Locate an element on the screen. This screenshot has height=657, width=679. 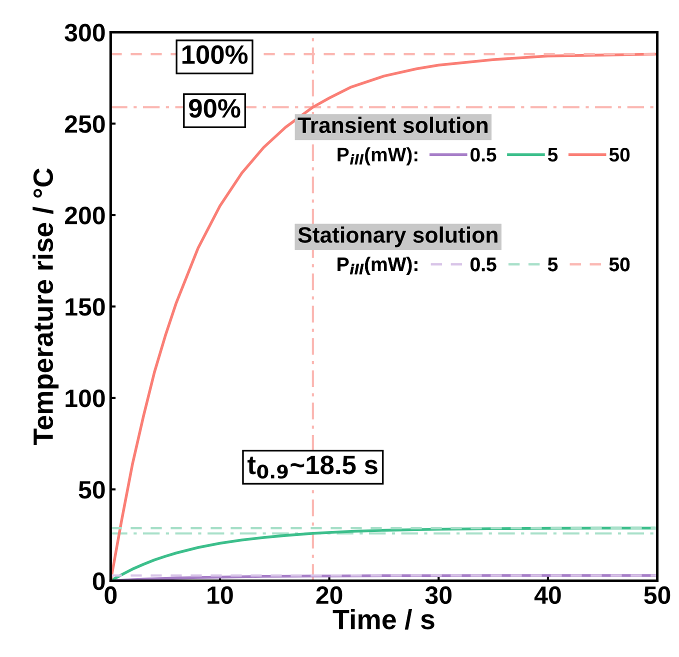
y-tick-label: 200 is located at coordinates (84, 215).